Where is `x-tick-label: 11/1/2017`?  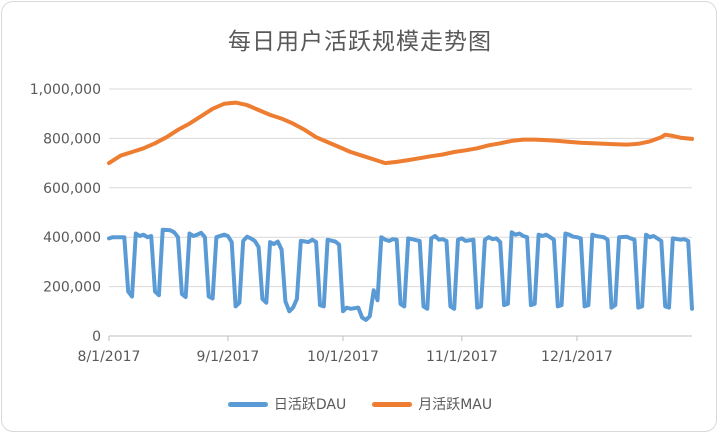 x-tick-label: 11/1/2017 is located at coordinates (462, 357).